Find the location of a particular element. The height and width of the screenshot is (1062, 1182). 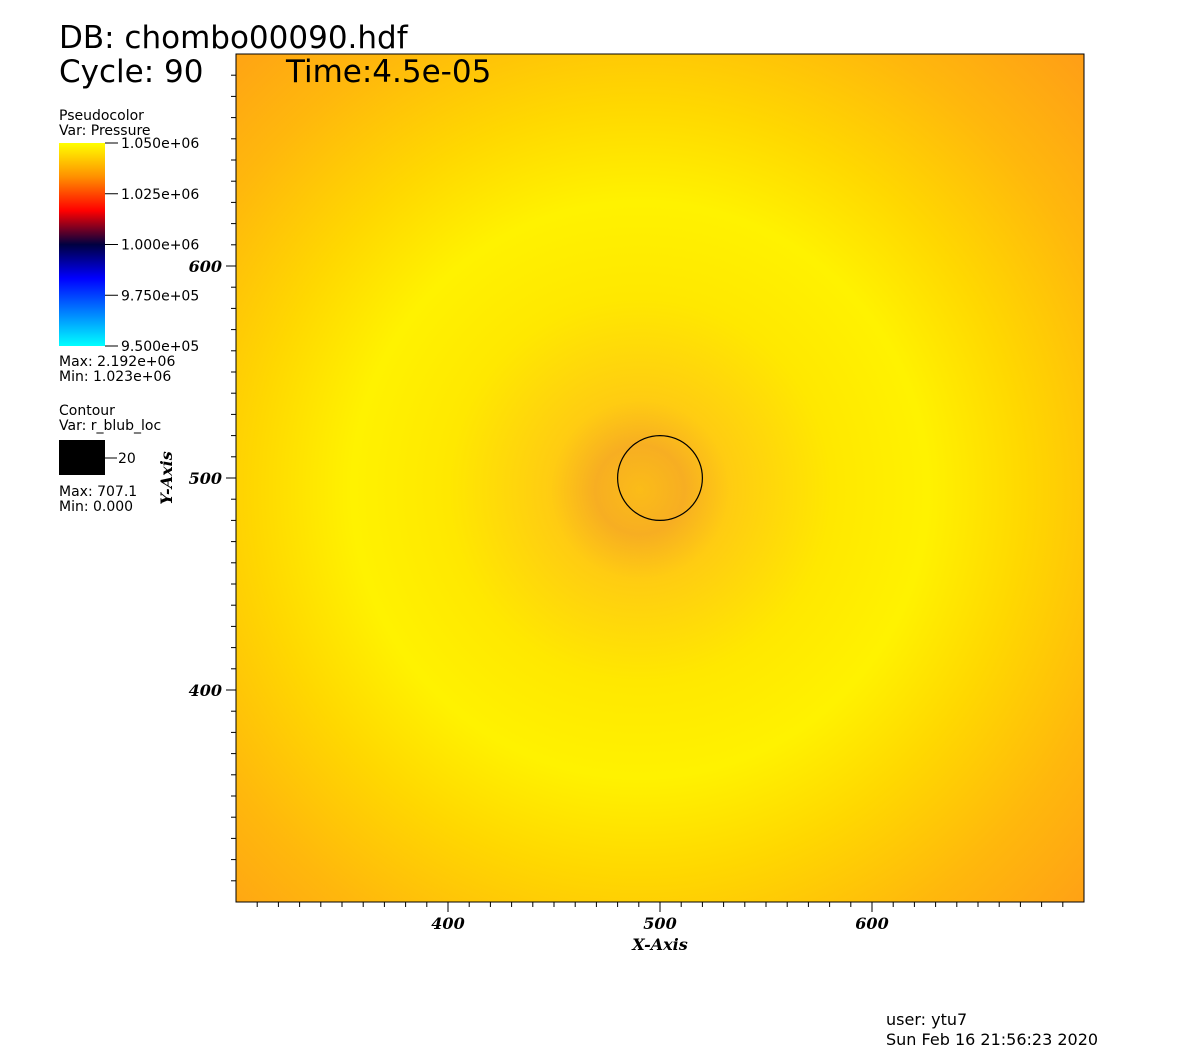

colorbar-tick-label: 1.000e+06 is located at coordinates (160, 246).